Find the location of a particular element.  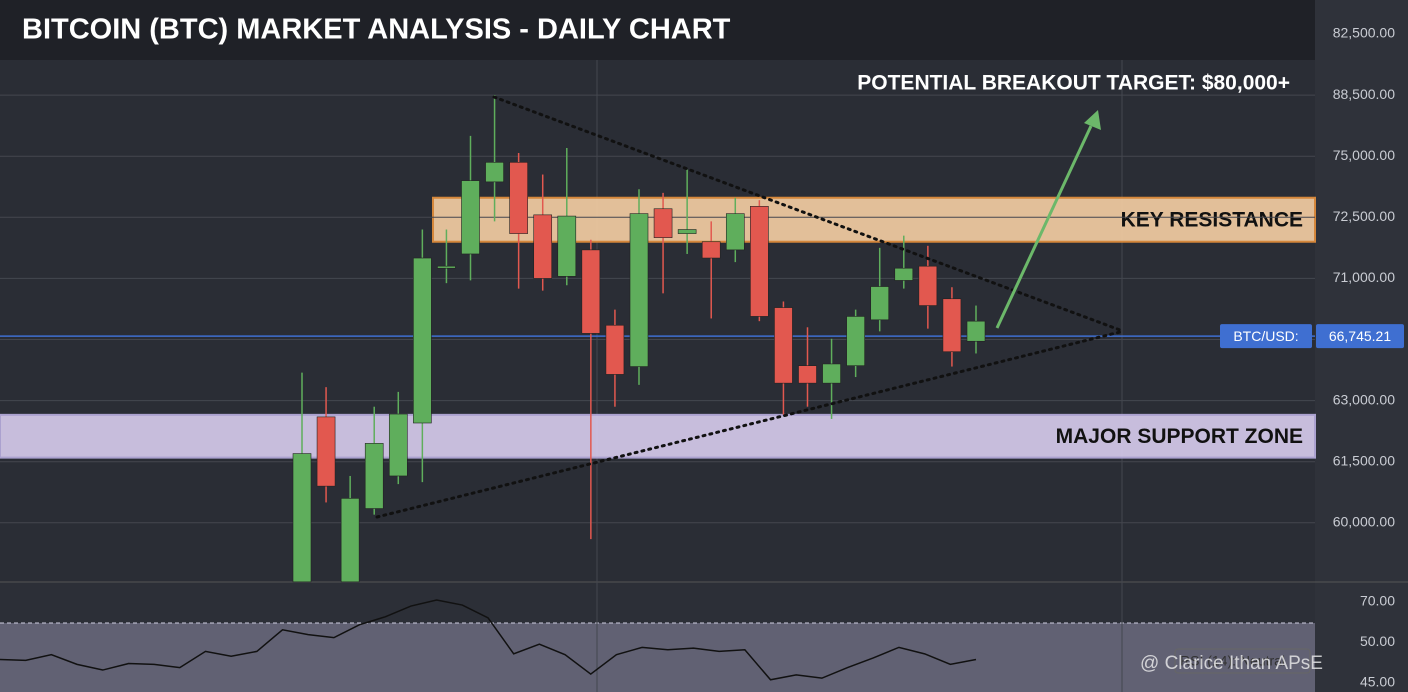

price-name-box is located at coordinates (1266, 336).